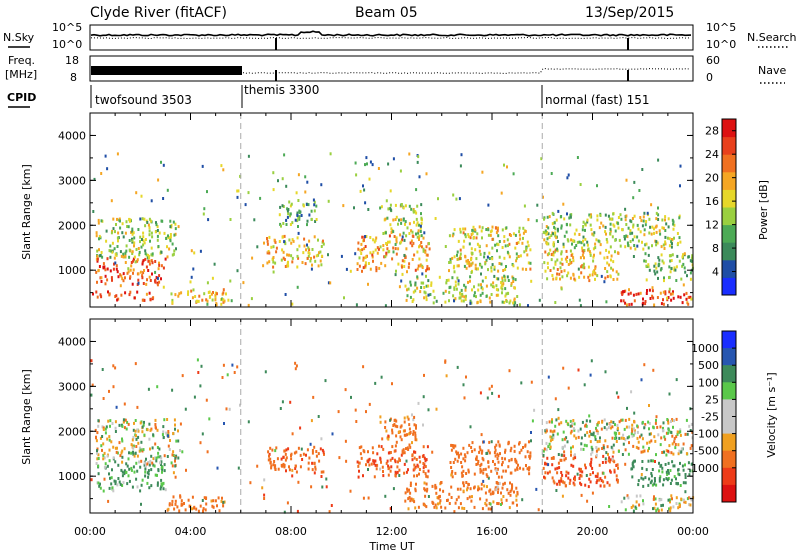 The image size is (800, 554). I want to click on velocity-colorbar-tick-label: 1000, so click(705, 348).